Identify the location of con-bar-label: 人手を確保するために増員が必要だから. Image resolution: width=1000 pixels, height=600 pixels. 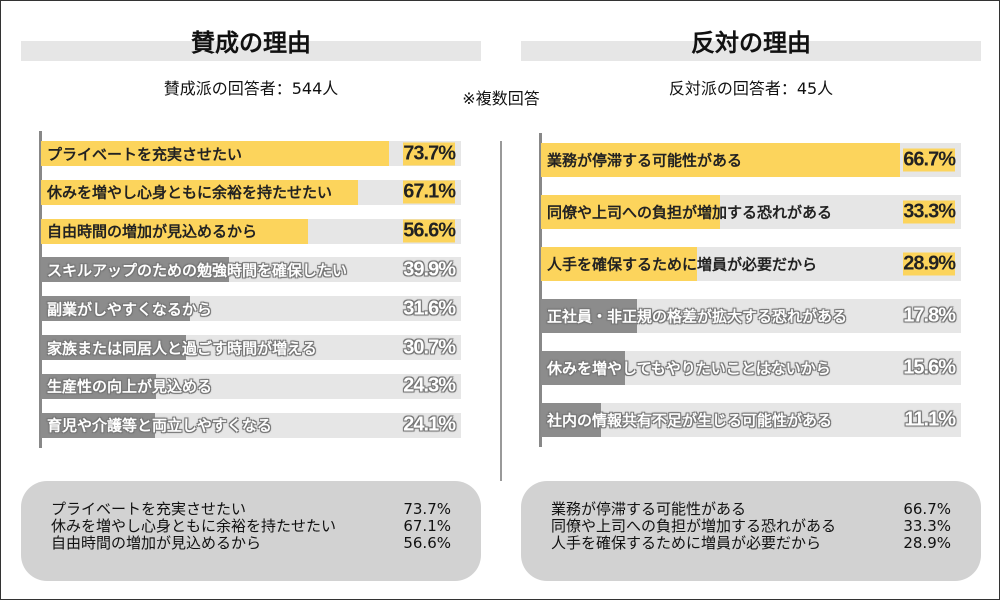
(682, 264).